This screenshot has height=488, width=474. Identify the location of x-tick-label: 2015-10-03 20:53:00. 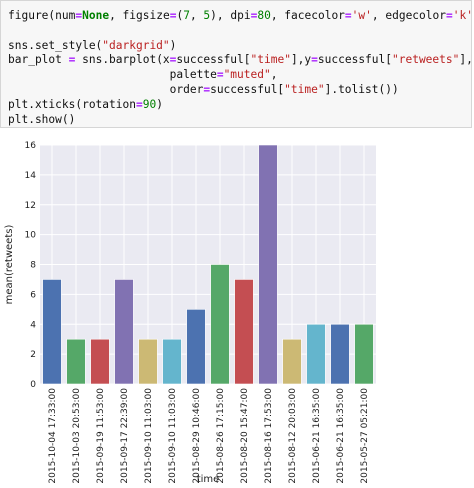
(77, 436).